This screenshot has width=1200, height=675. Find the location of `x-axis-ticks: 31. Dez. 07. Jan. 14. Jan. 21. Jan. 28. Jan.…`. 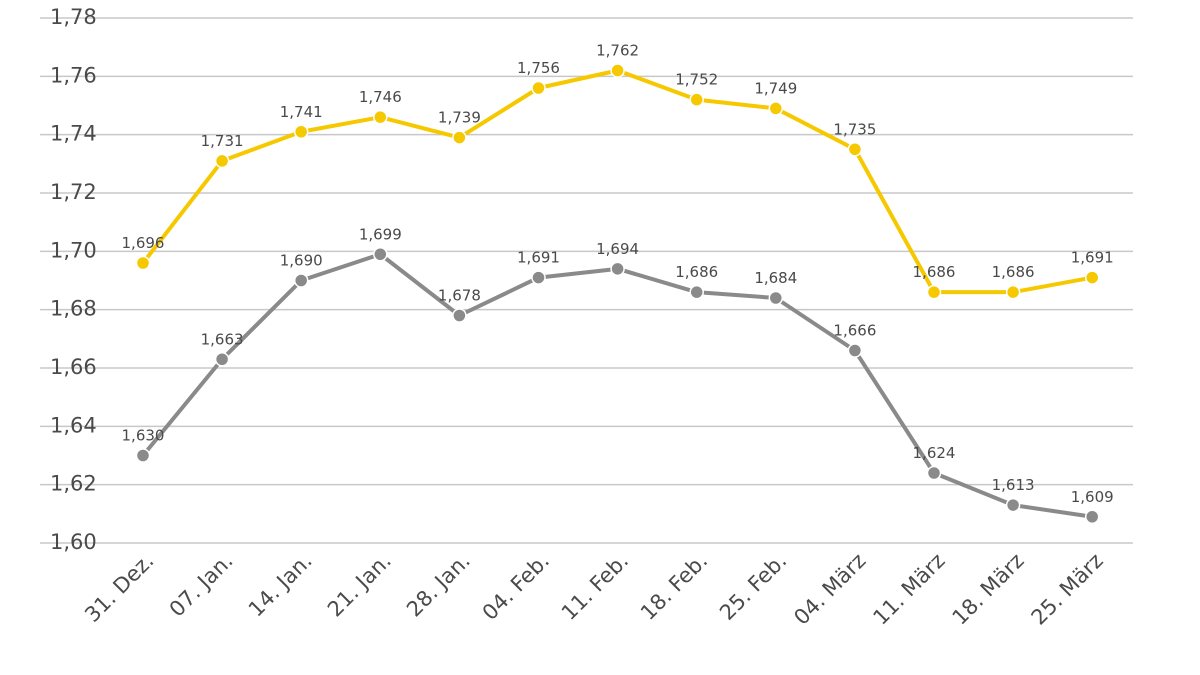

x-axis-ticks: 31. Dez. 07. Jan. 14. Jan. 21. Jan. 28. Jan.… is located at coordinates (594, 589).